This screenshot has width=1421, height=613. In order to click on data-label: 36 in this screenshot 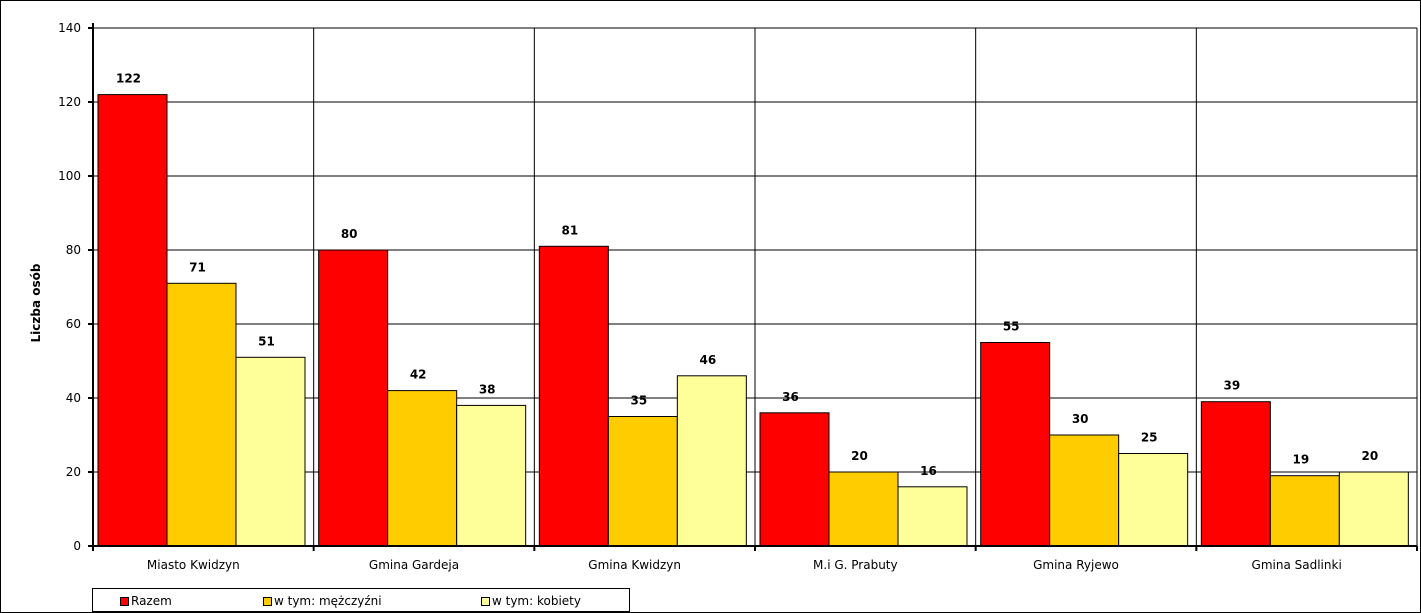, I will do `click(790, 397)`.